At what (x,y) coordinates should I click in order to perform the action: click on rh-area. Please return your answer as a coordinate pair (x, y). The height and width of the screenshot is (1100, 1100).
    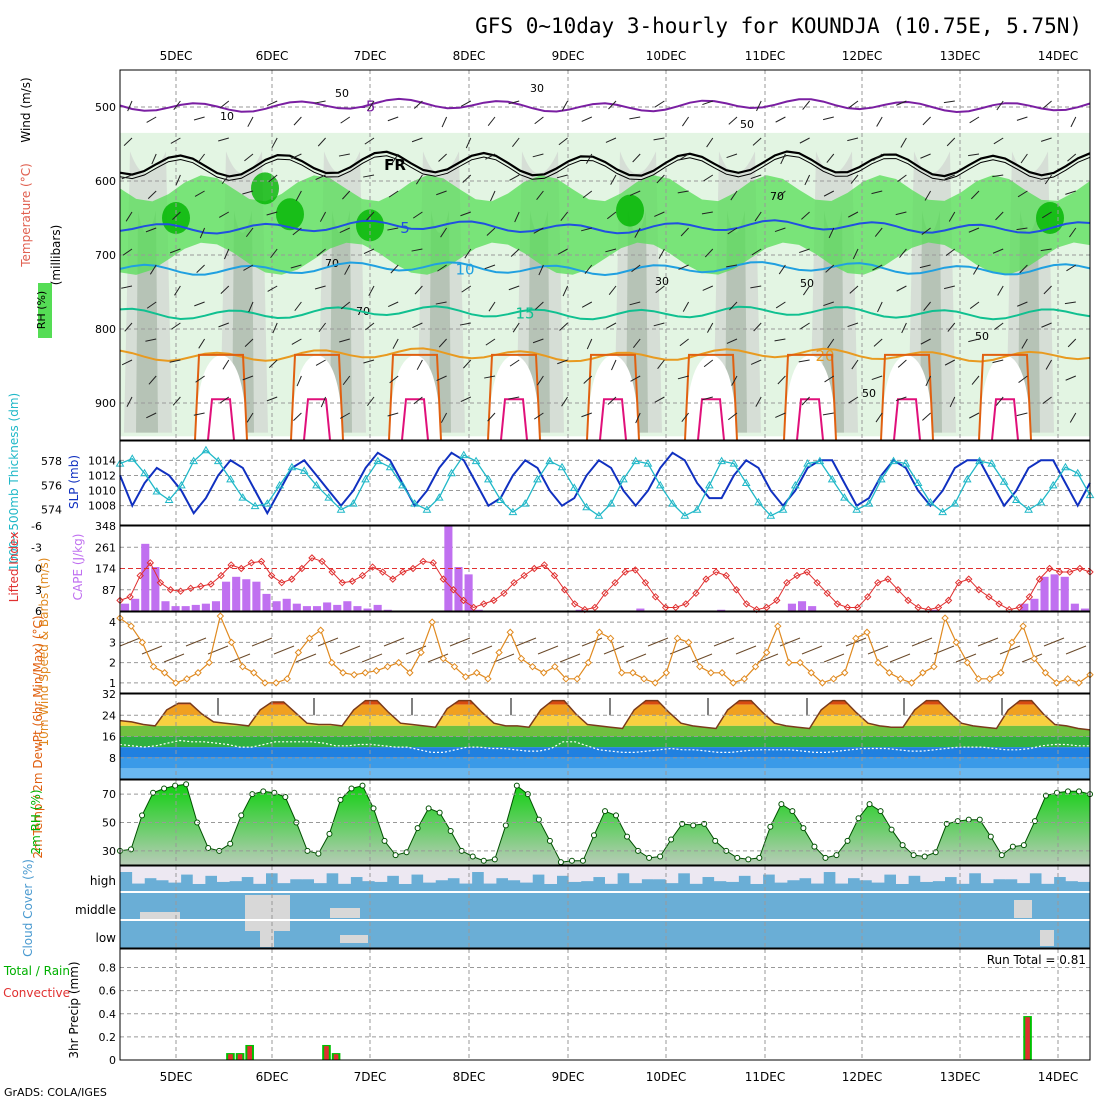
    Looking at the image, I should click on (605, 824).